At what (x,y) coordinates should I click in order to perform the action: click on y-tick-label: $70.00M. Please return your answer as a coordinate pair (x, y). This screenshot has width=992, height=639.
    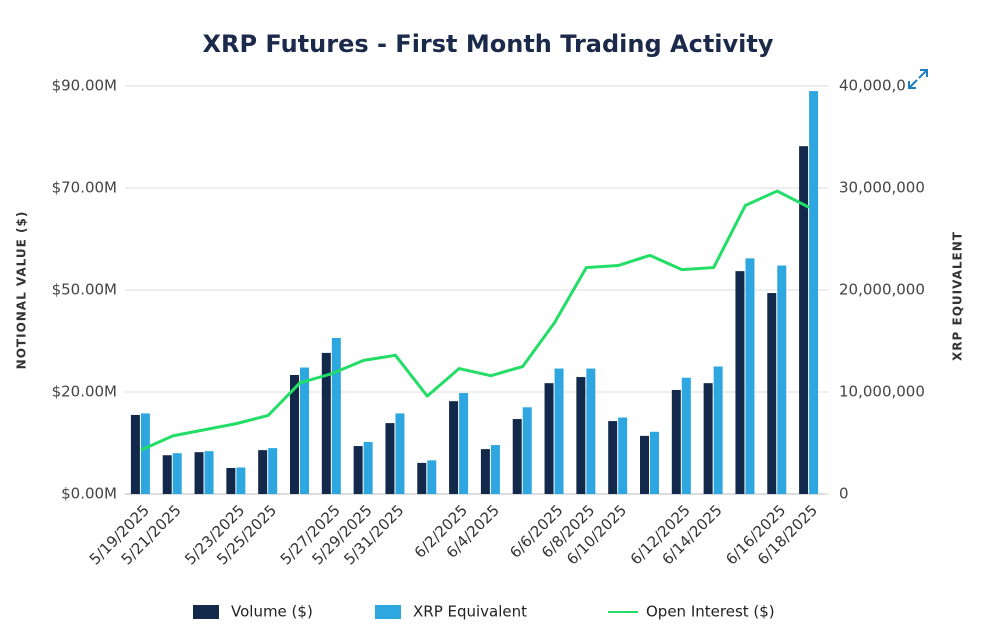
    Looking at the image, I should click on (84, 188).